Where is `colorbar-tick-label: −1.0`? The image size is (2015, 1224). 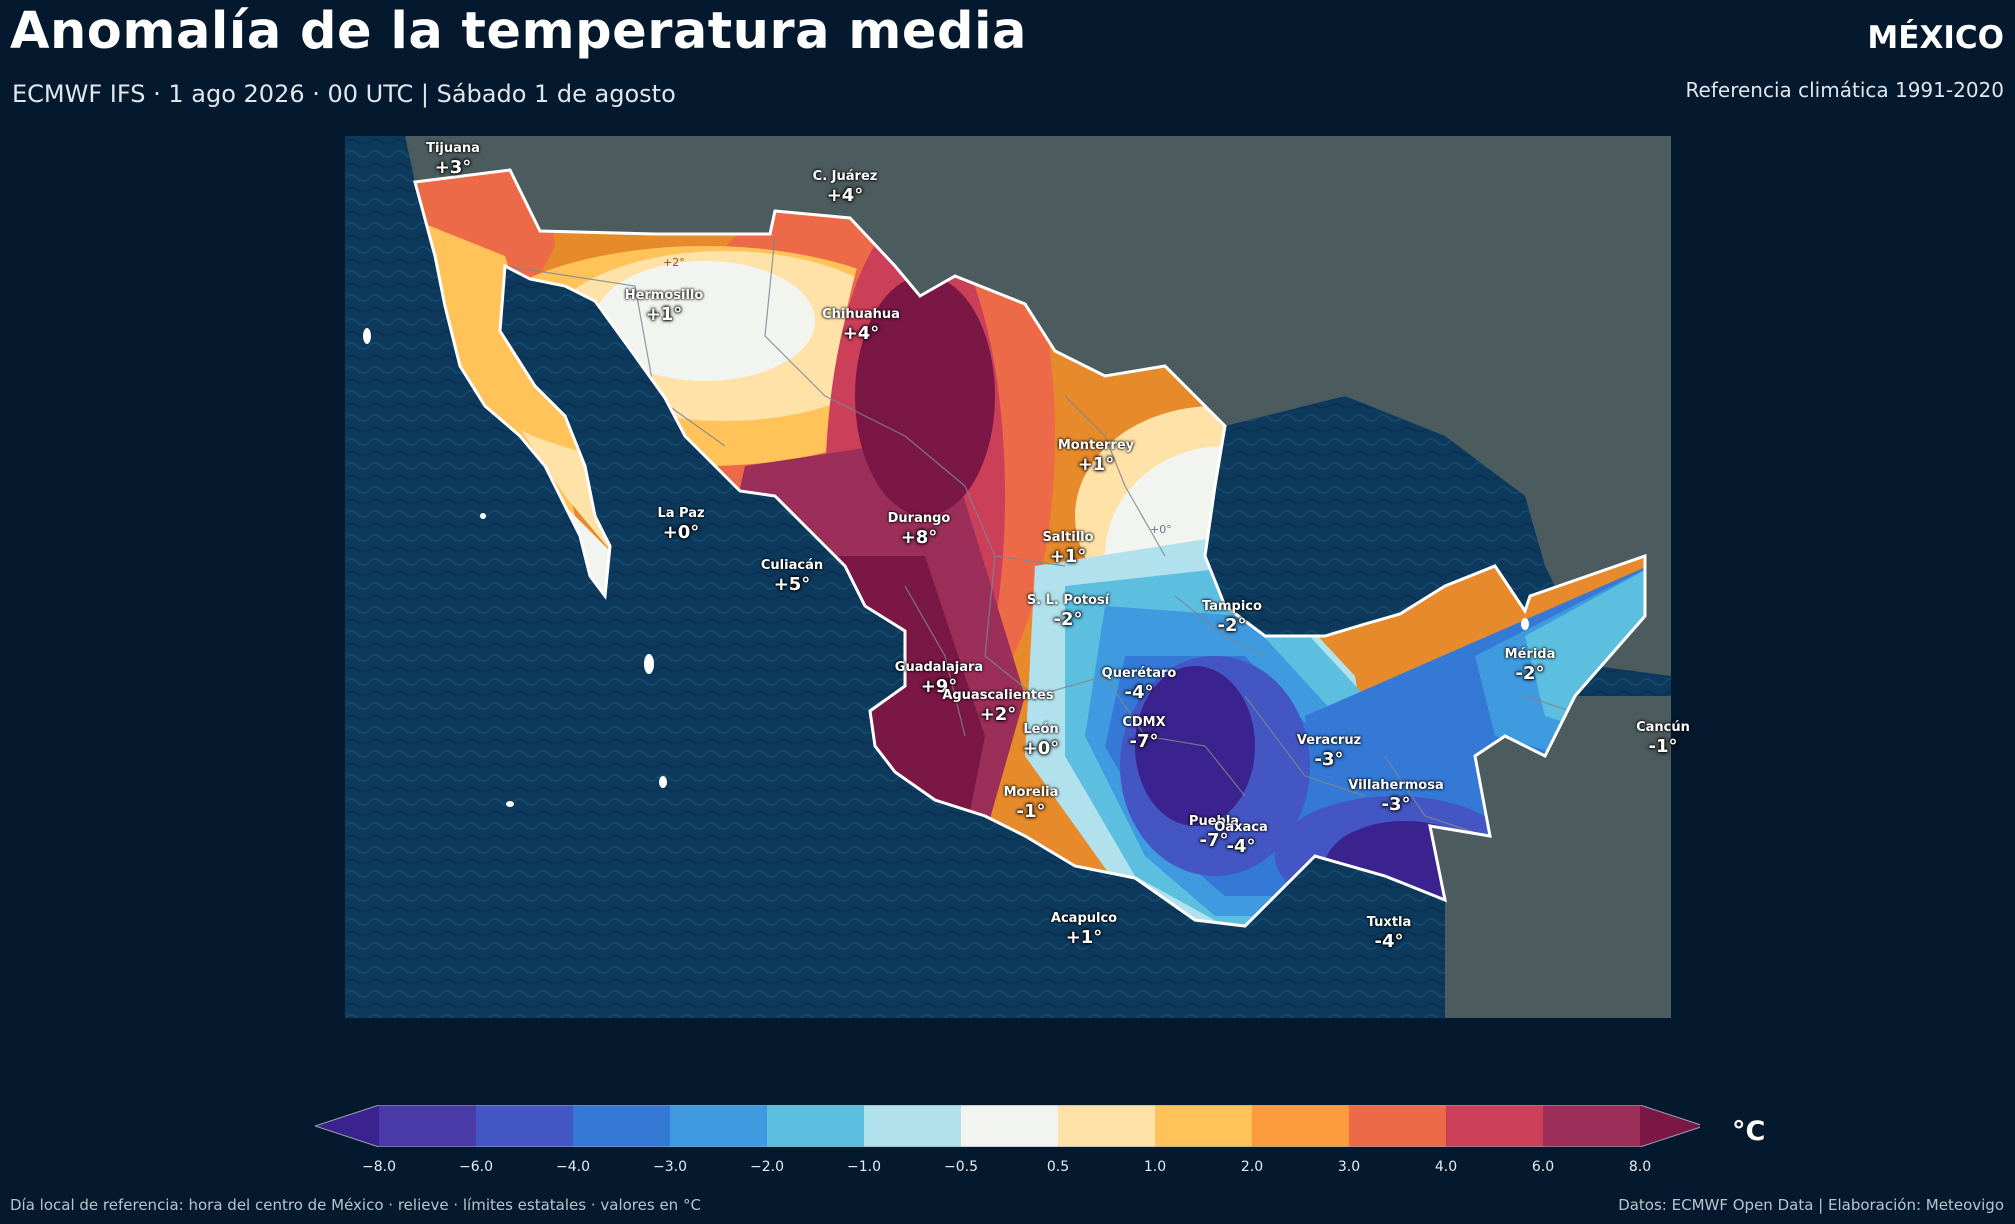
colorbar-tick-label: −1.0 is located at coordinates (864, 1167).